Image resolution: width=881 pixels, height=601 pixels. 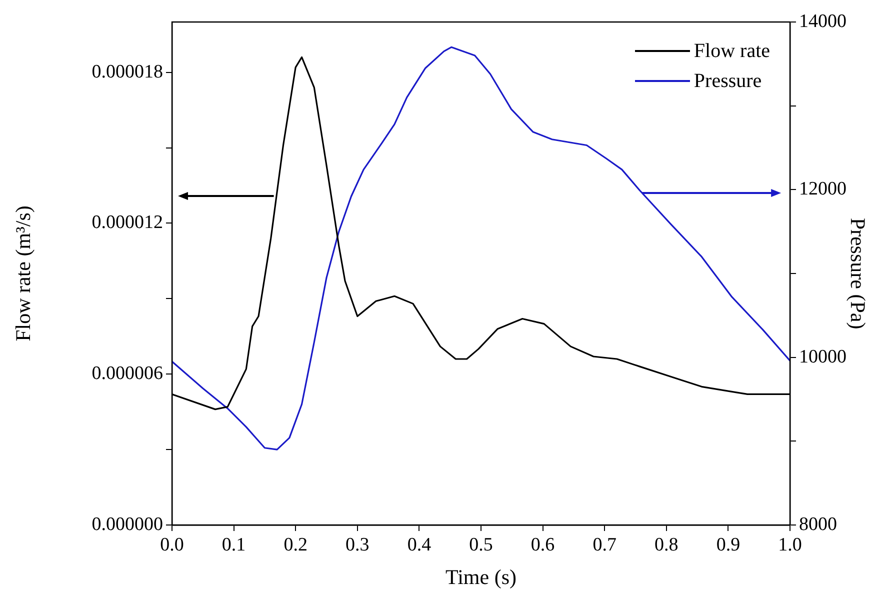 What do you see at coordinates (296, 545) in the screenshot?
I see `x-tick-label: 0.2` at bounding box center [296, 545].